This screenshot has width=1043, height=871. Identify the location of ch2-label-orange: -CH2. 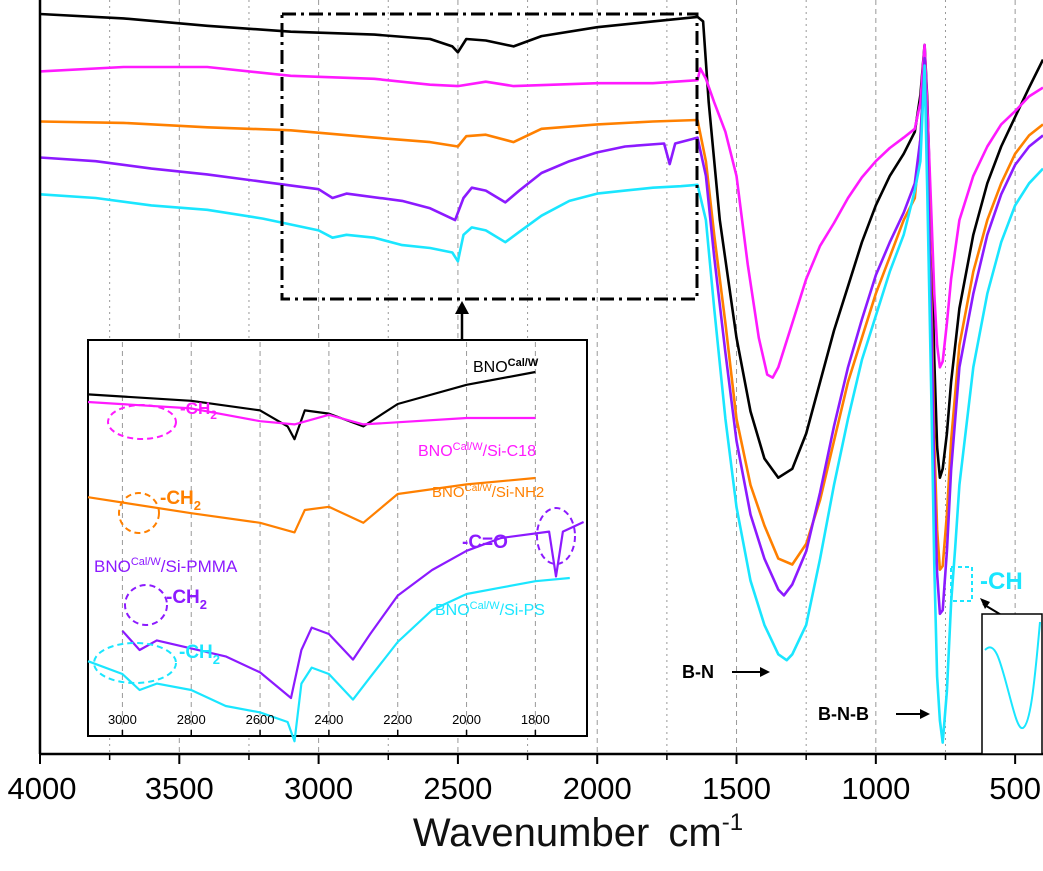
(180, 500).